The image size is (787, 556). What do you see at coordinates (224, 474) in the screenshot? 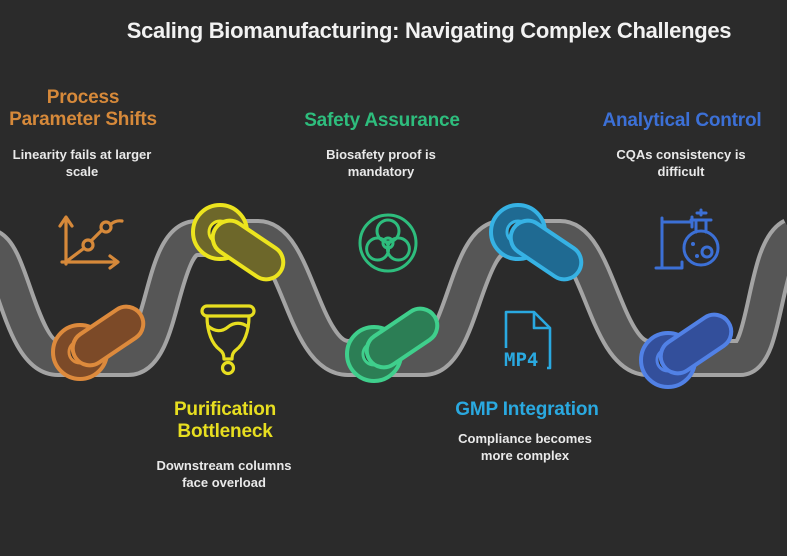
I see `challenge-description-purification: Downstream columns face overload` at bounding box center [224, 474].